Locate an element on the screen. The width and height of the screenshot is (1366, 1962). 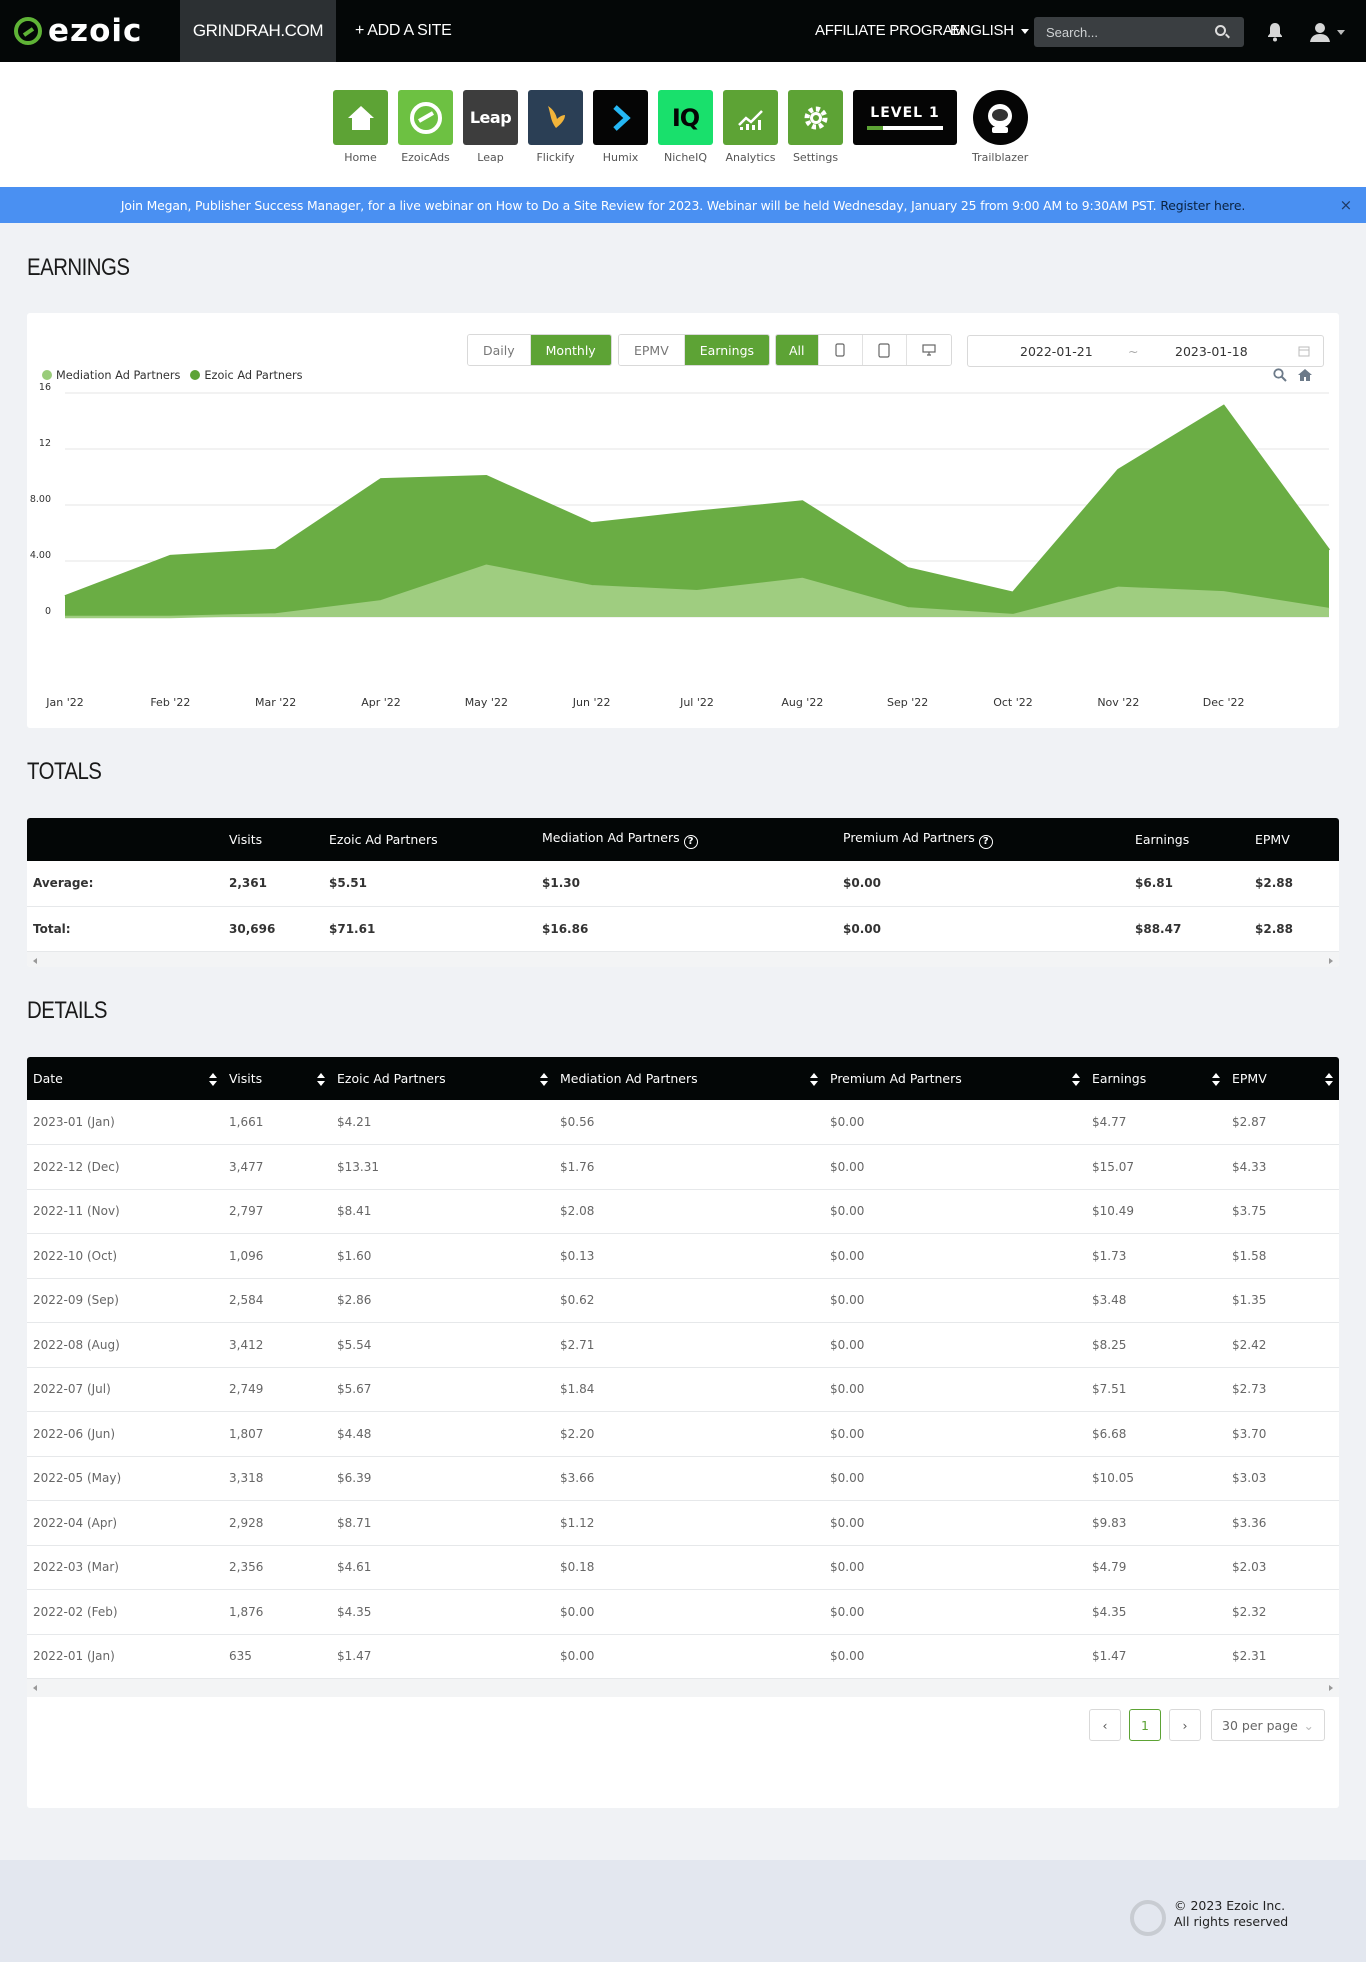
level-badge: LEVEL 1 is located at coordinates (905, 120).